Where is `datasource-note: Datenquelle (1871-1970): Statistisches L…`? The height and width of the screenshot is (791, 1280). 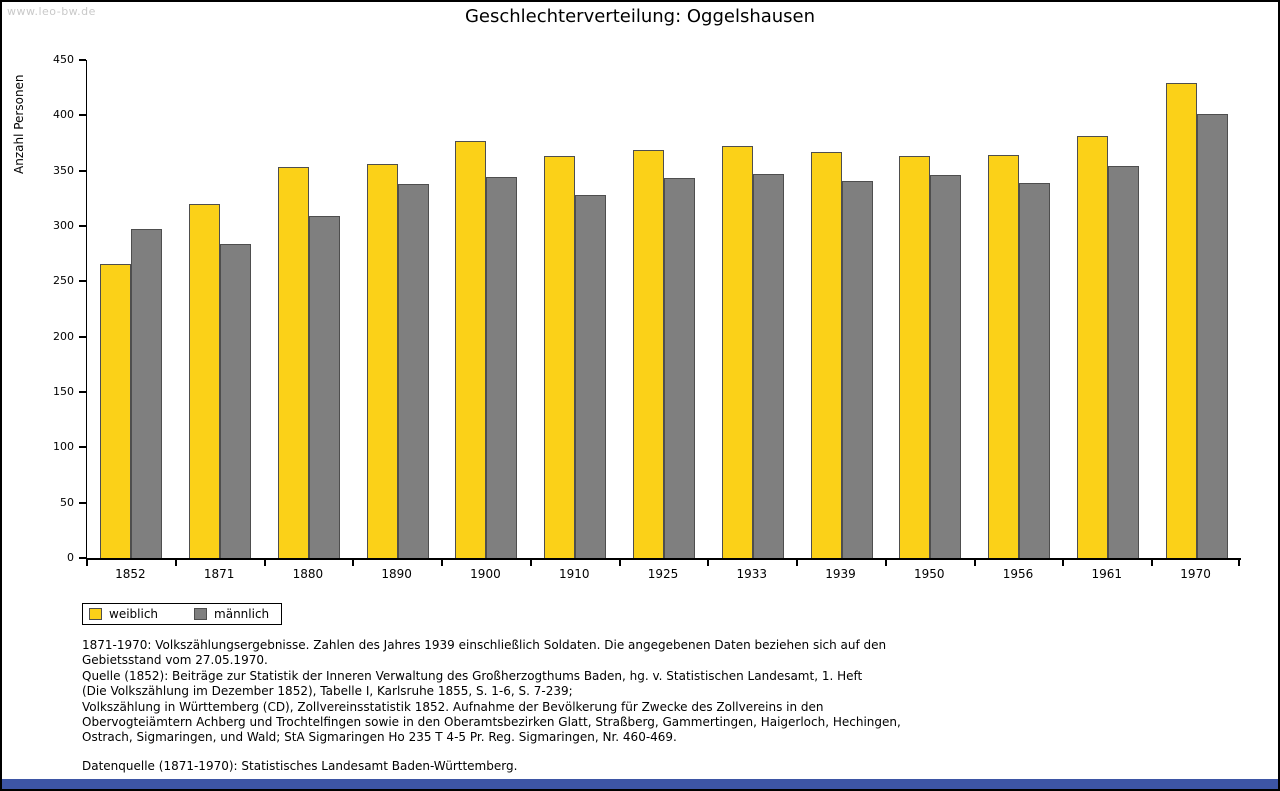 datasource-note: Datenquelle (1871-1970): Statistisches L… is located at coordinates (300, 765).